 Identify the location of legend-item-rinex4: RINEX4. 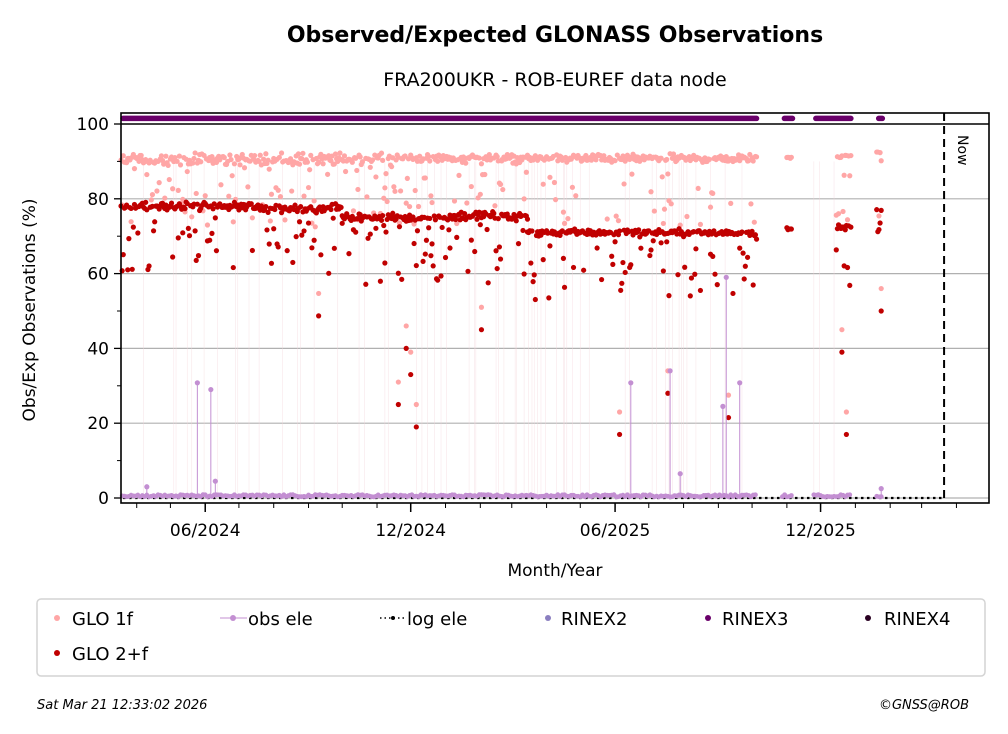
(907, 619).